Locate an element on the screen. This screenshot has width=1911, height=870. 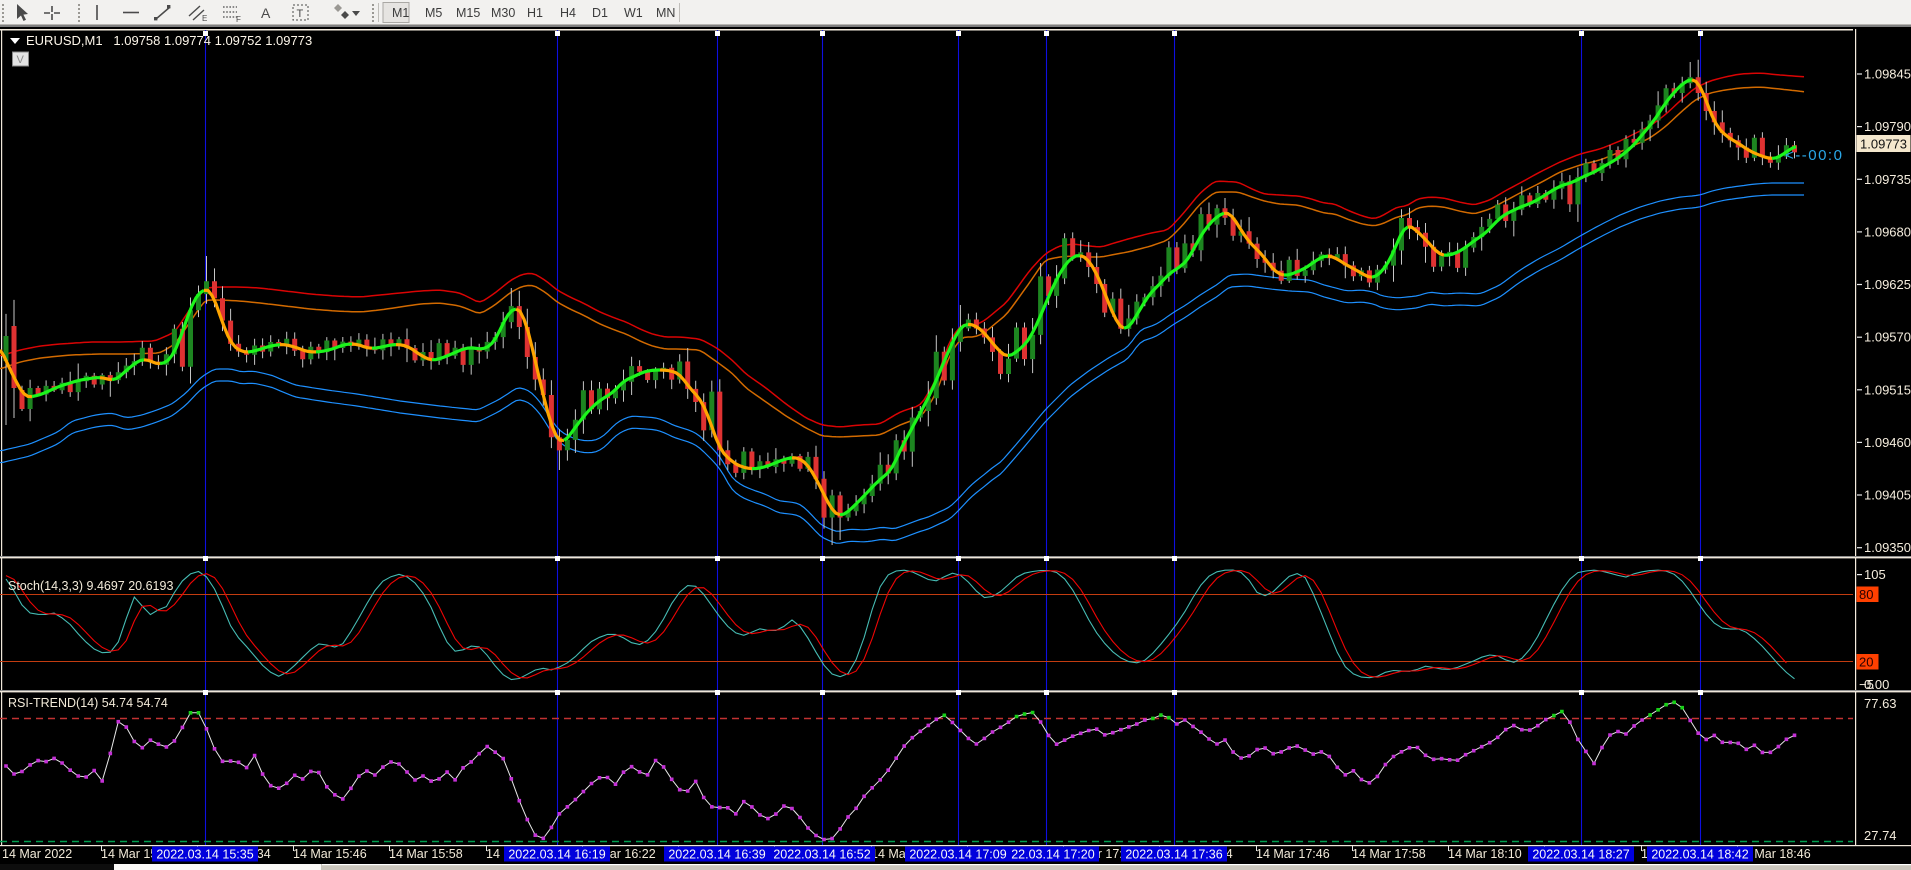
svg-text: 2022.03.14 17:09 is located at coordinates (957, 855).